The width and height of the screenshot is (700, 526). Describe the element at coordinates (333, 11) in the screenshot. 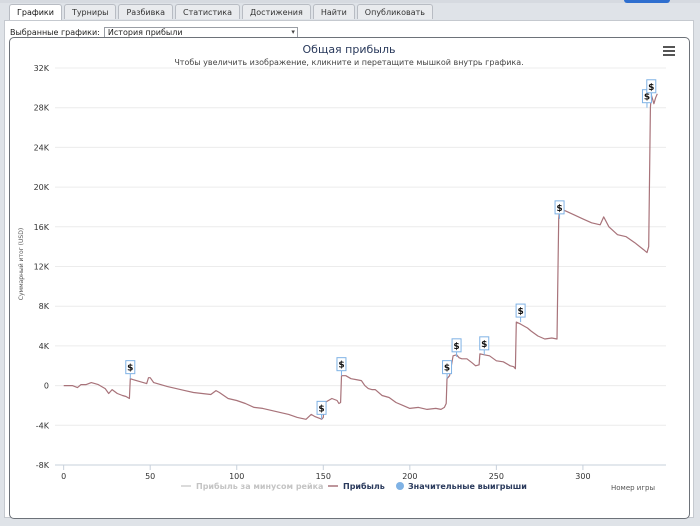

I see `tab-search: Найти` at that location.